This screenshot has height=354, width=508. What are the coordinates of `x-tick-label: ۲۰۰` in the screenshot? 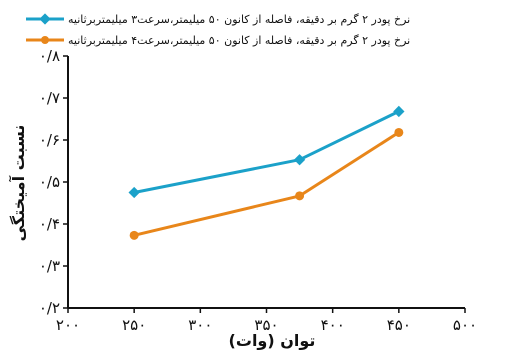 It's located at (68, 325).